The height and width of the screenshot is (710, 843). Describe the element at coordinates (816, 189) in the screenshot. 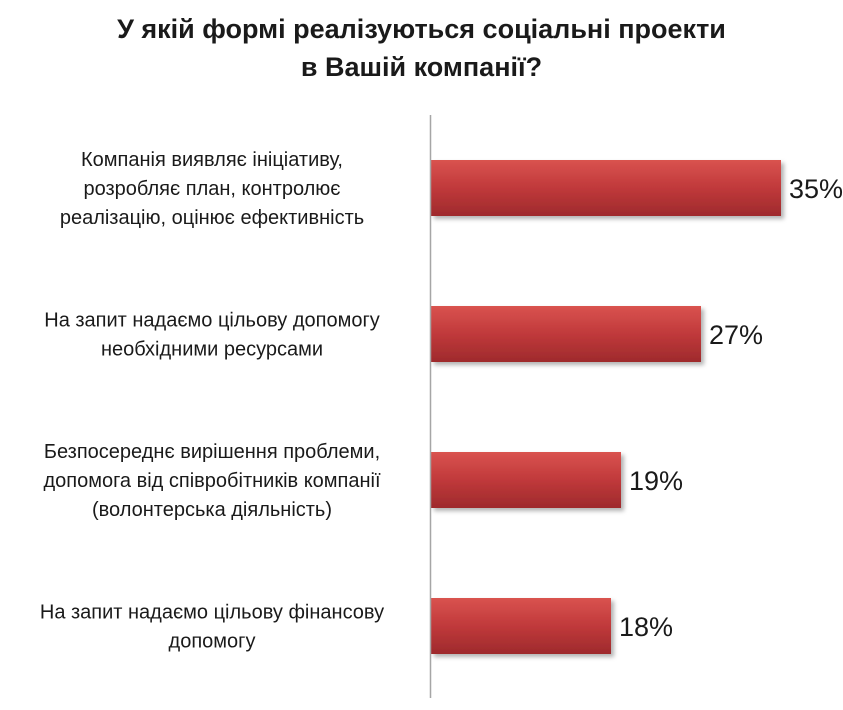

I see `data-label: 35%` at that location.